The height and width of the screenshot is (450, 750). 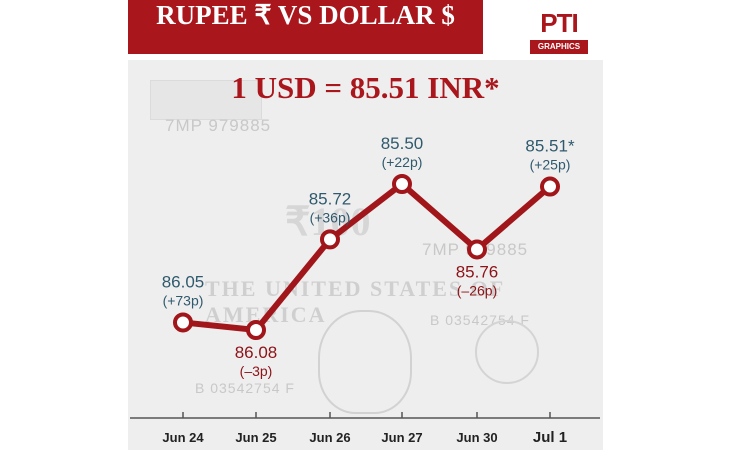 I want to click on data-change-label: (+25p), so click(x=550, y=165).